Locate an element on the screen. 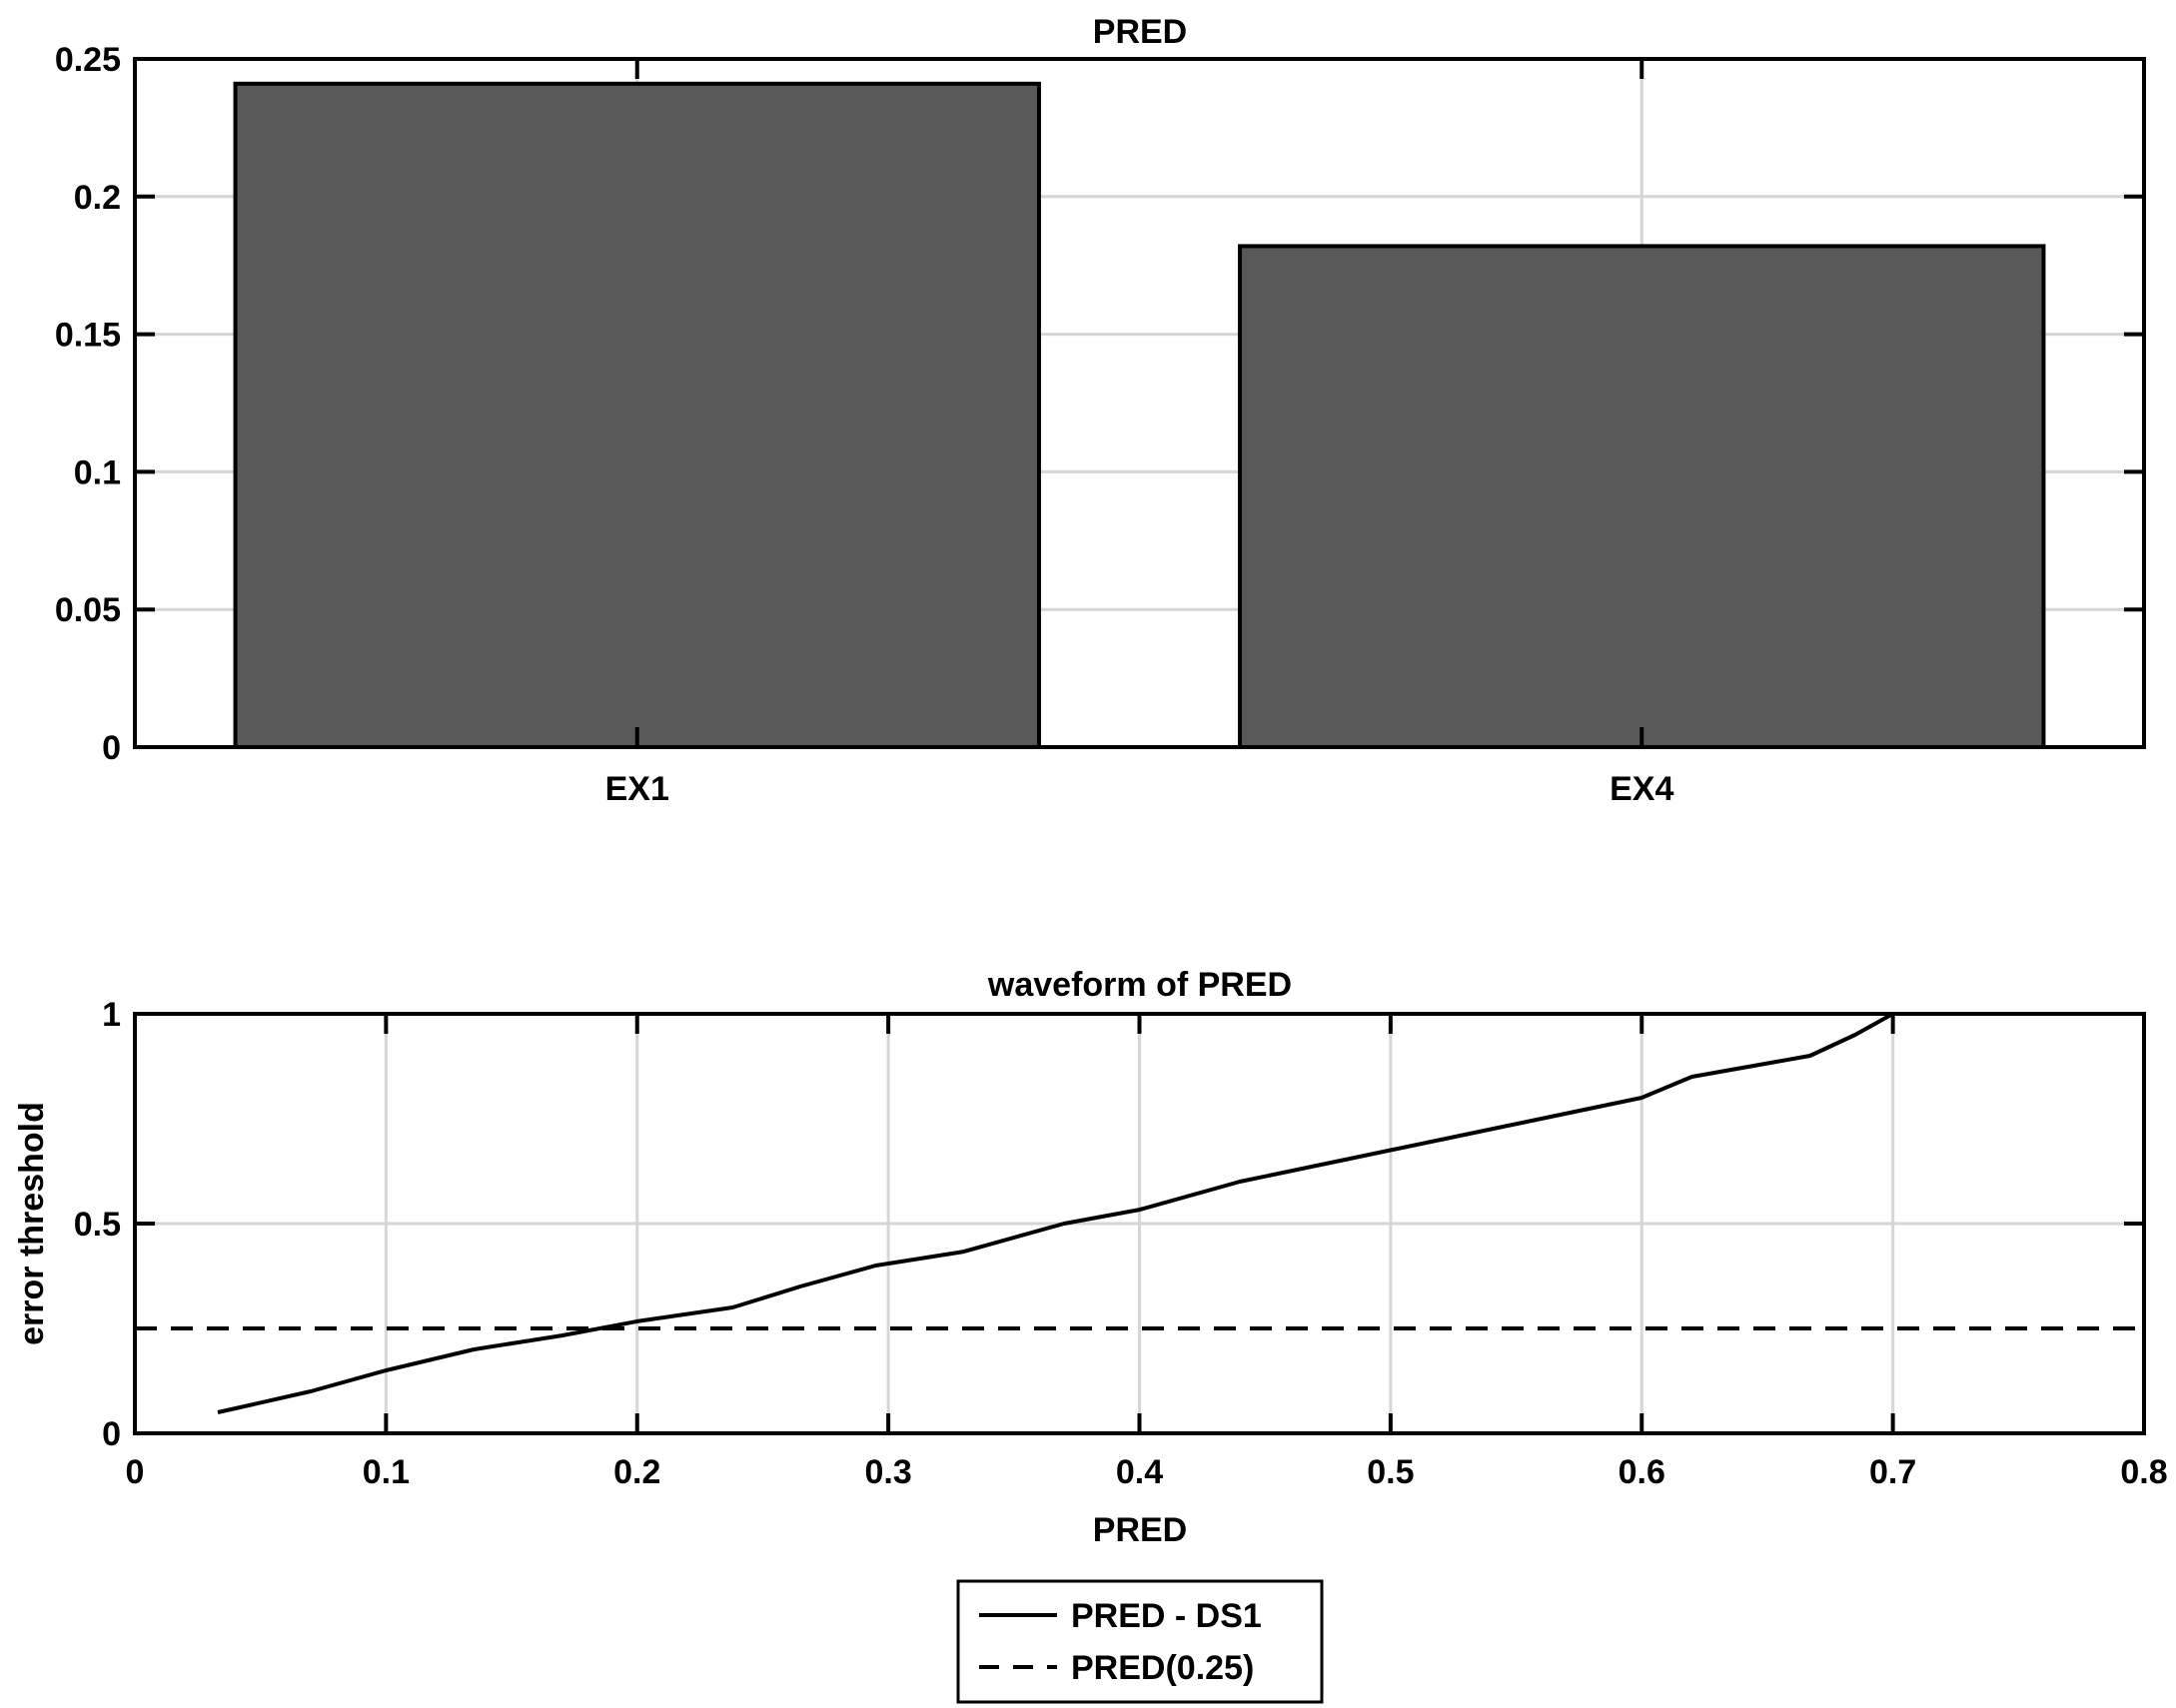 This screenshot has height=1708, width=2176. bar-chart-title: PRED is located at coordinates (1140, 32).